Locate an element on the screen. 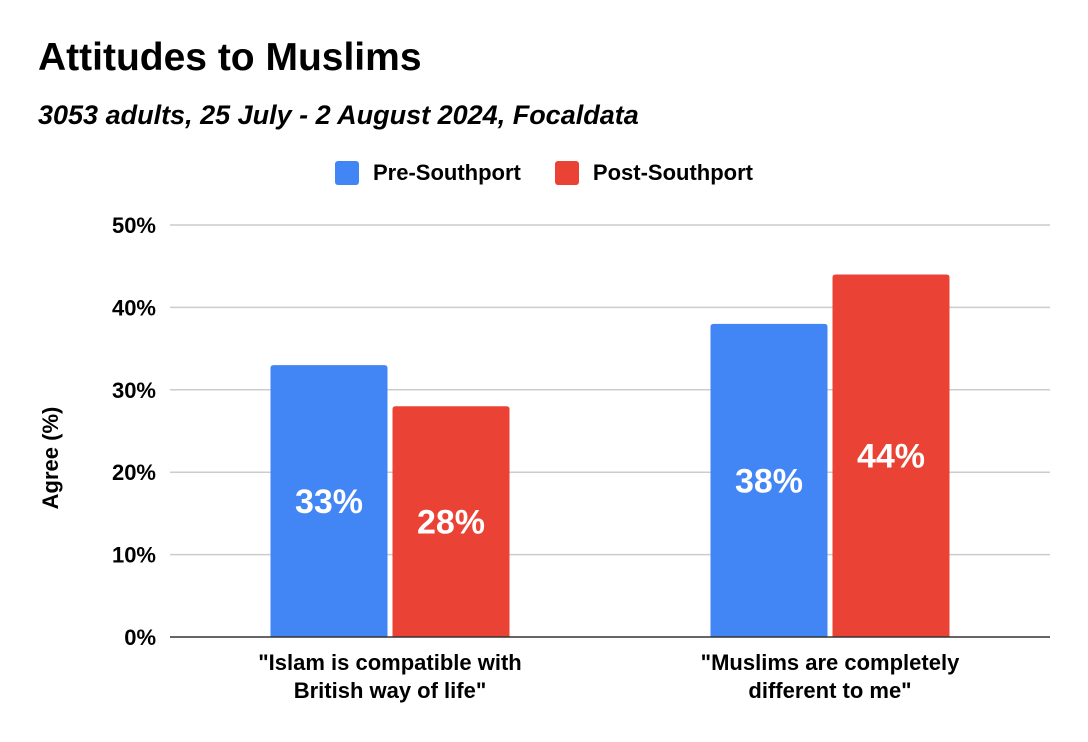  x-category-label: British way of life" is located at coordinates (390, 690).